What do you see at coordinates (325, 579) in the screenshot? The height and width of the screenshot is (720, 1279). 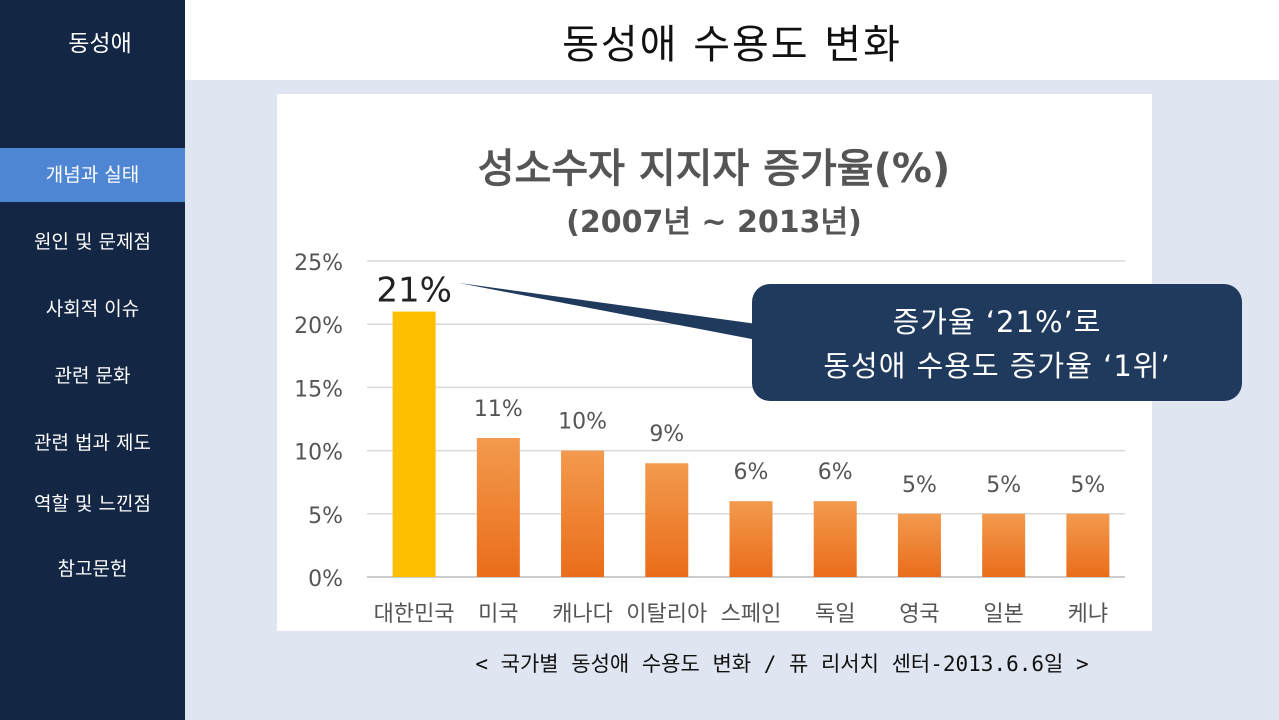 I see `y-tick-label: 0%` at bounding box center [325, 579].